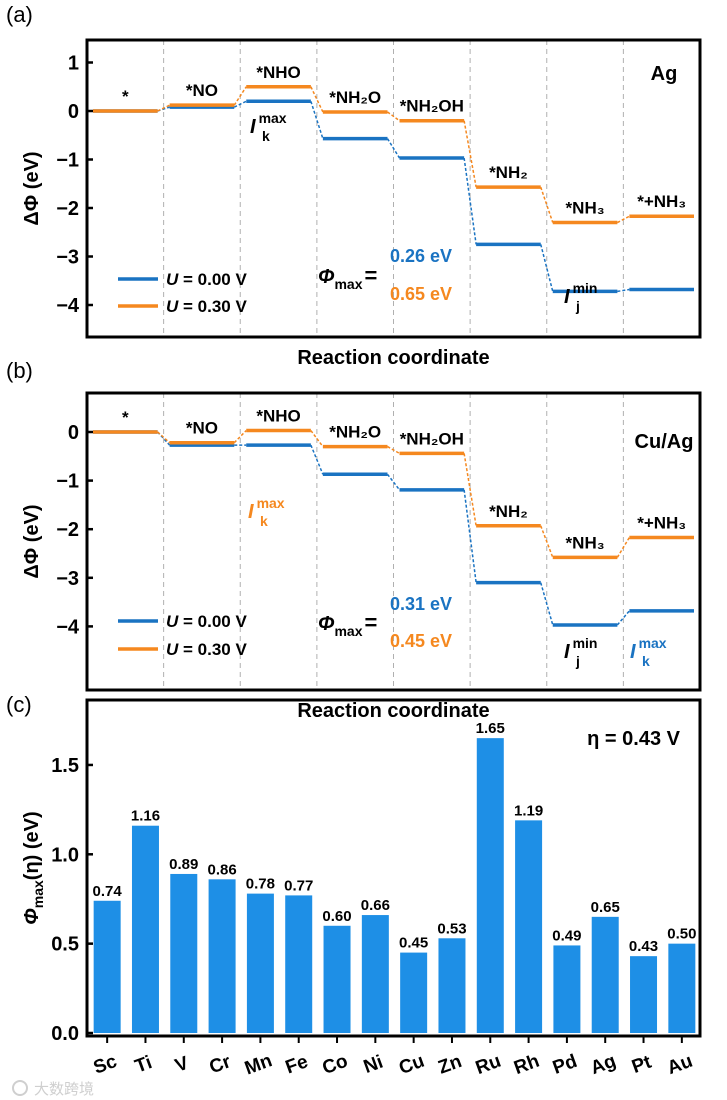 The image size is (727, 1100). Describe the element at coordinates (32, 541) in the screenshot. I see `y-axis-label: ΔΦ (eV)` at that location.